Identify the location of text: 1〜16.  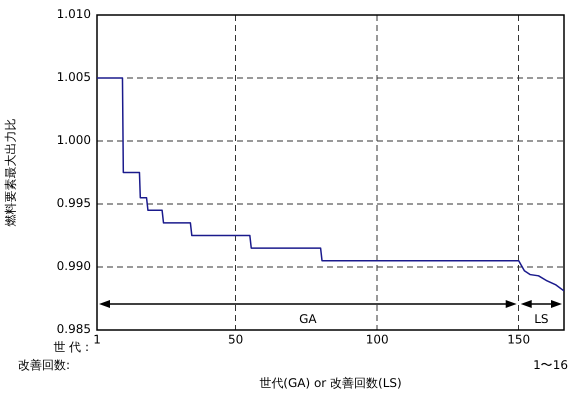
(550, 365).